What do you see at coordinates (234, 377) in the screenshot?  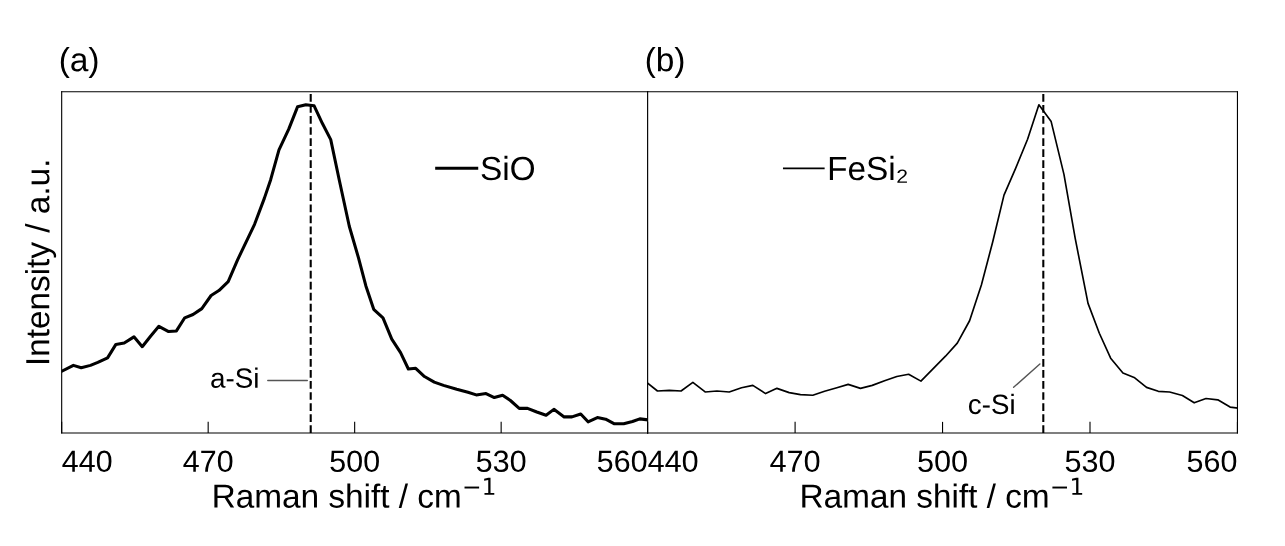 I see `ref-line-label: a-Si` at bounding box center [234, 377].